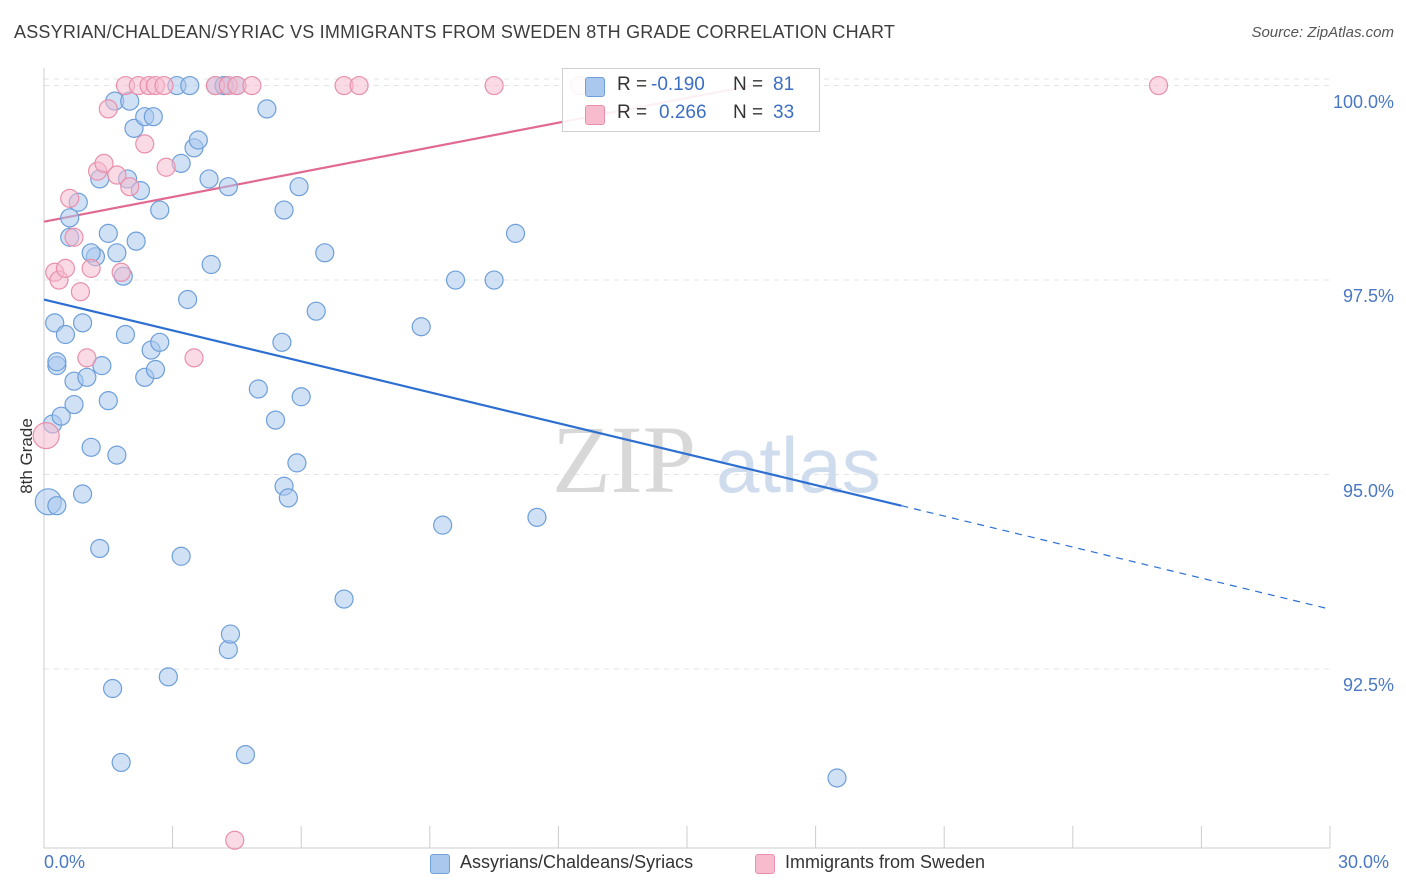 The height and width of the screenshot is (892, 1406). Describe the element at coordinates (440, 864) in the screenshot. I see `bottom-legend-swatch-blue` at that location.